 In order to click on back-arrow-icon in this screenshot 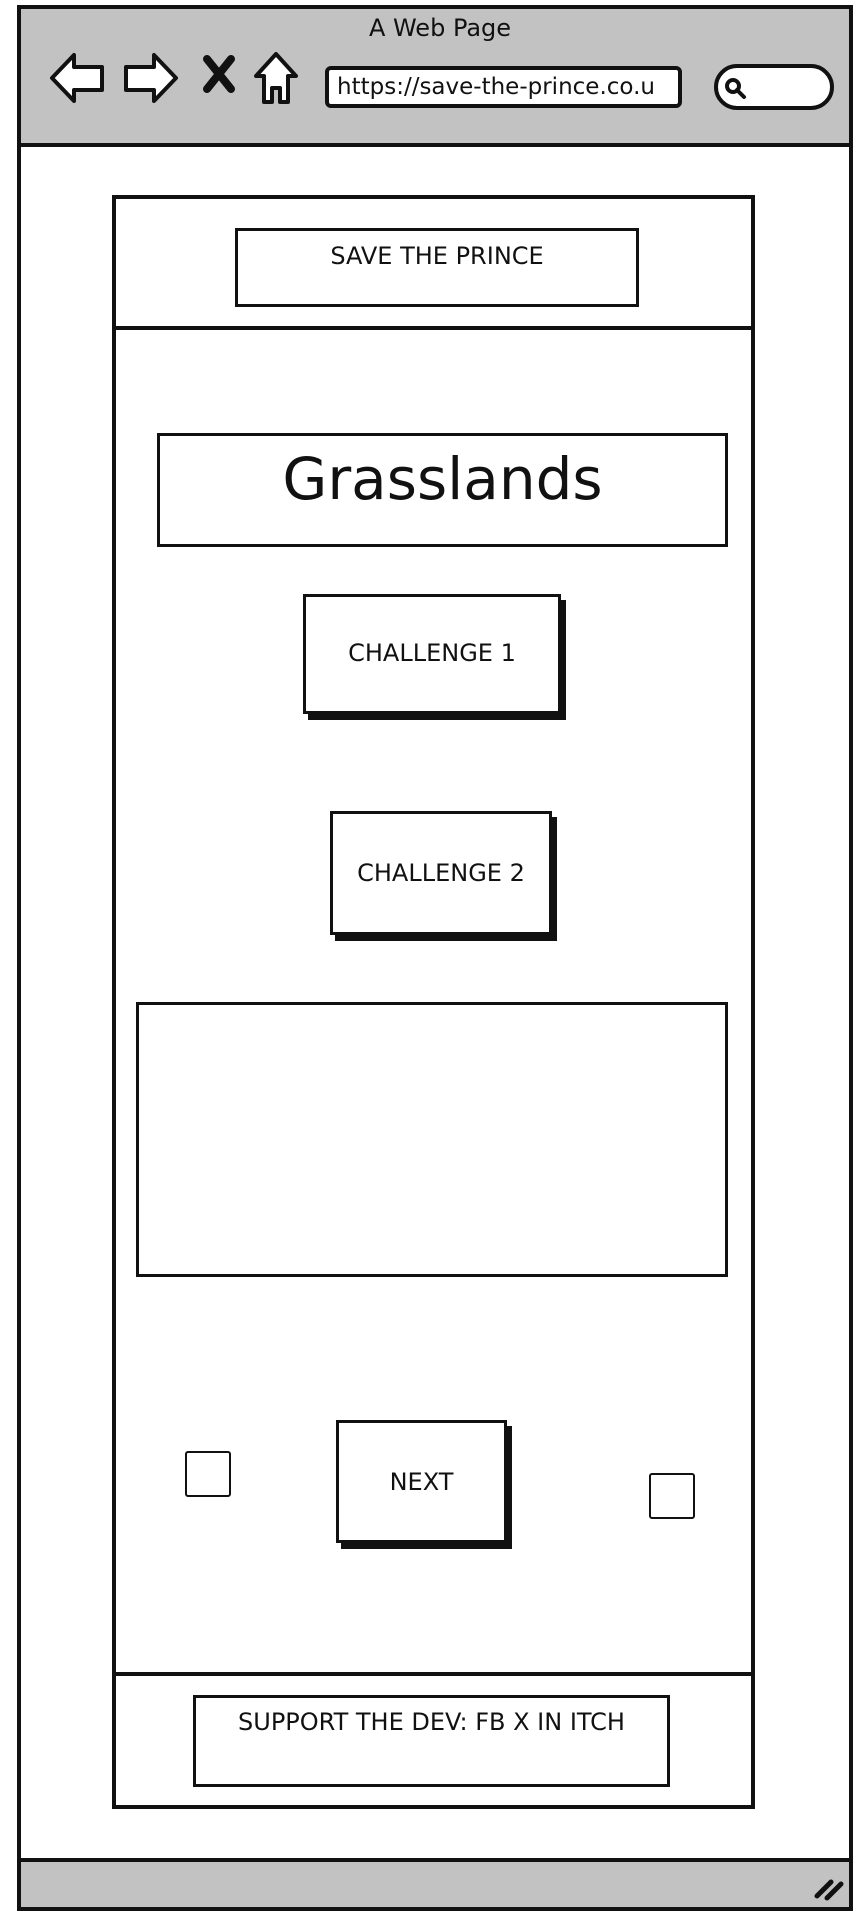, I will do `click(77, 78)`.